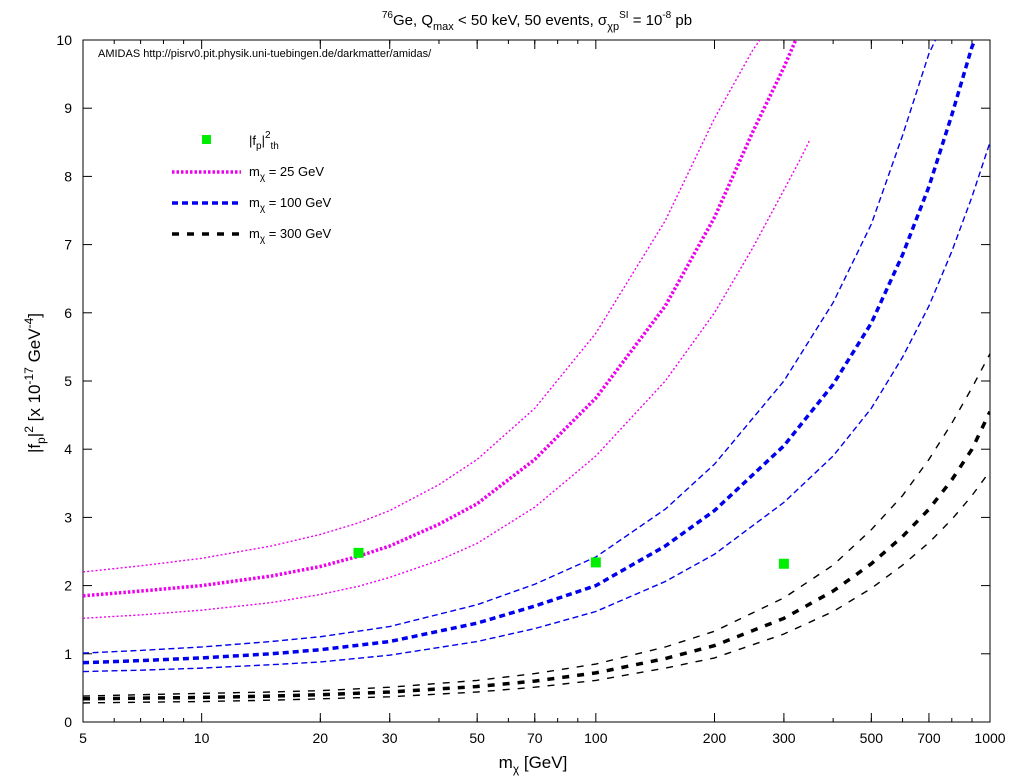  Describe the element at coordinates (68, 245) in the screenshot. I see `y-tick-label: 7` at that location.